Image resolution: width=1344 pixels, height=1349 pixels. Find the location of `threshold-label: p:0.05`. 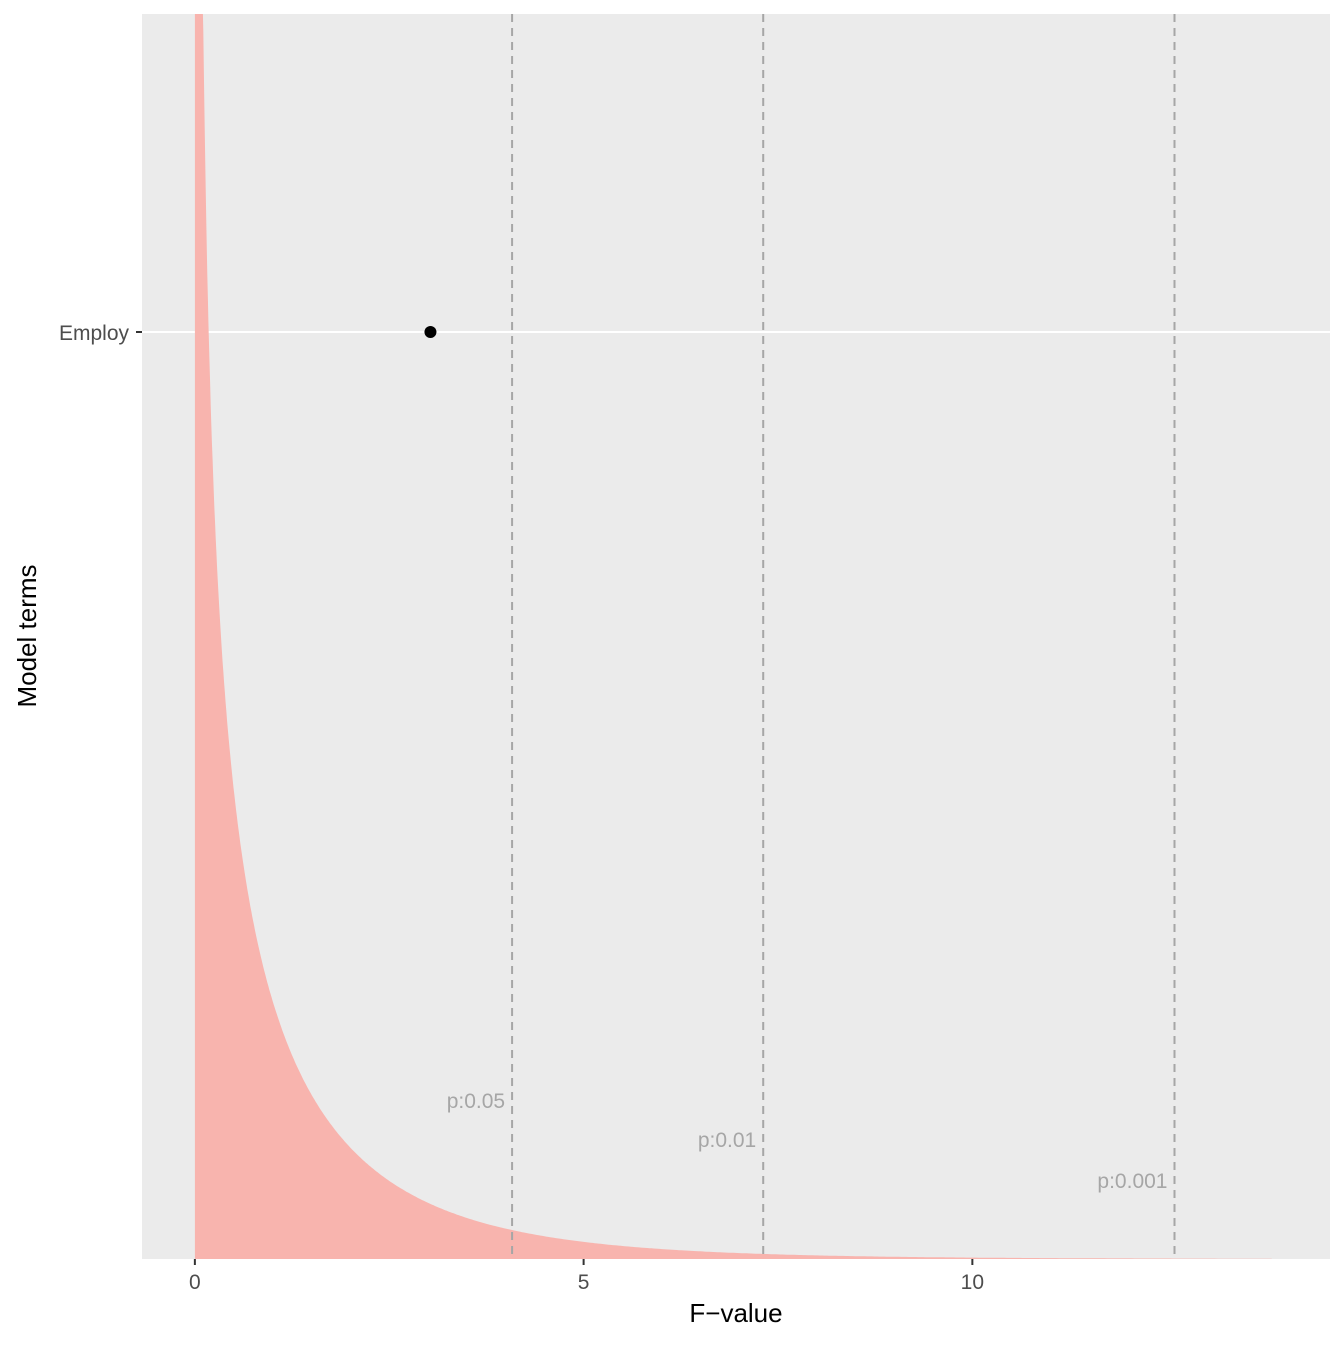

threshold-label: p:0.05 is located at coordinates (476, 1101).